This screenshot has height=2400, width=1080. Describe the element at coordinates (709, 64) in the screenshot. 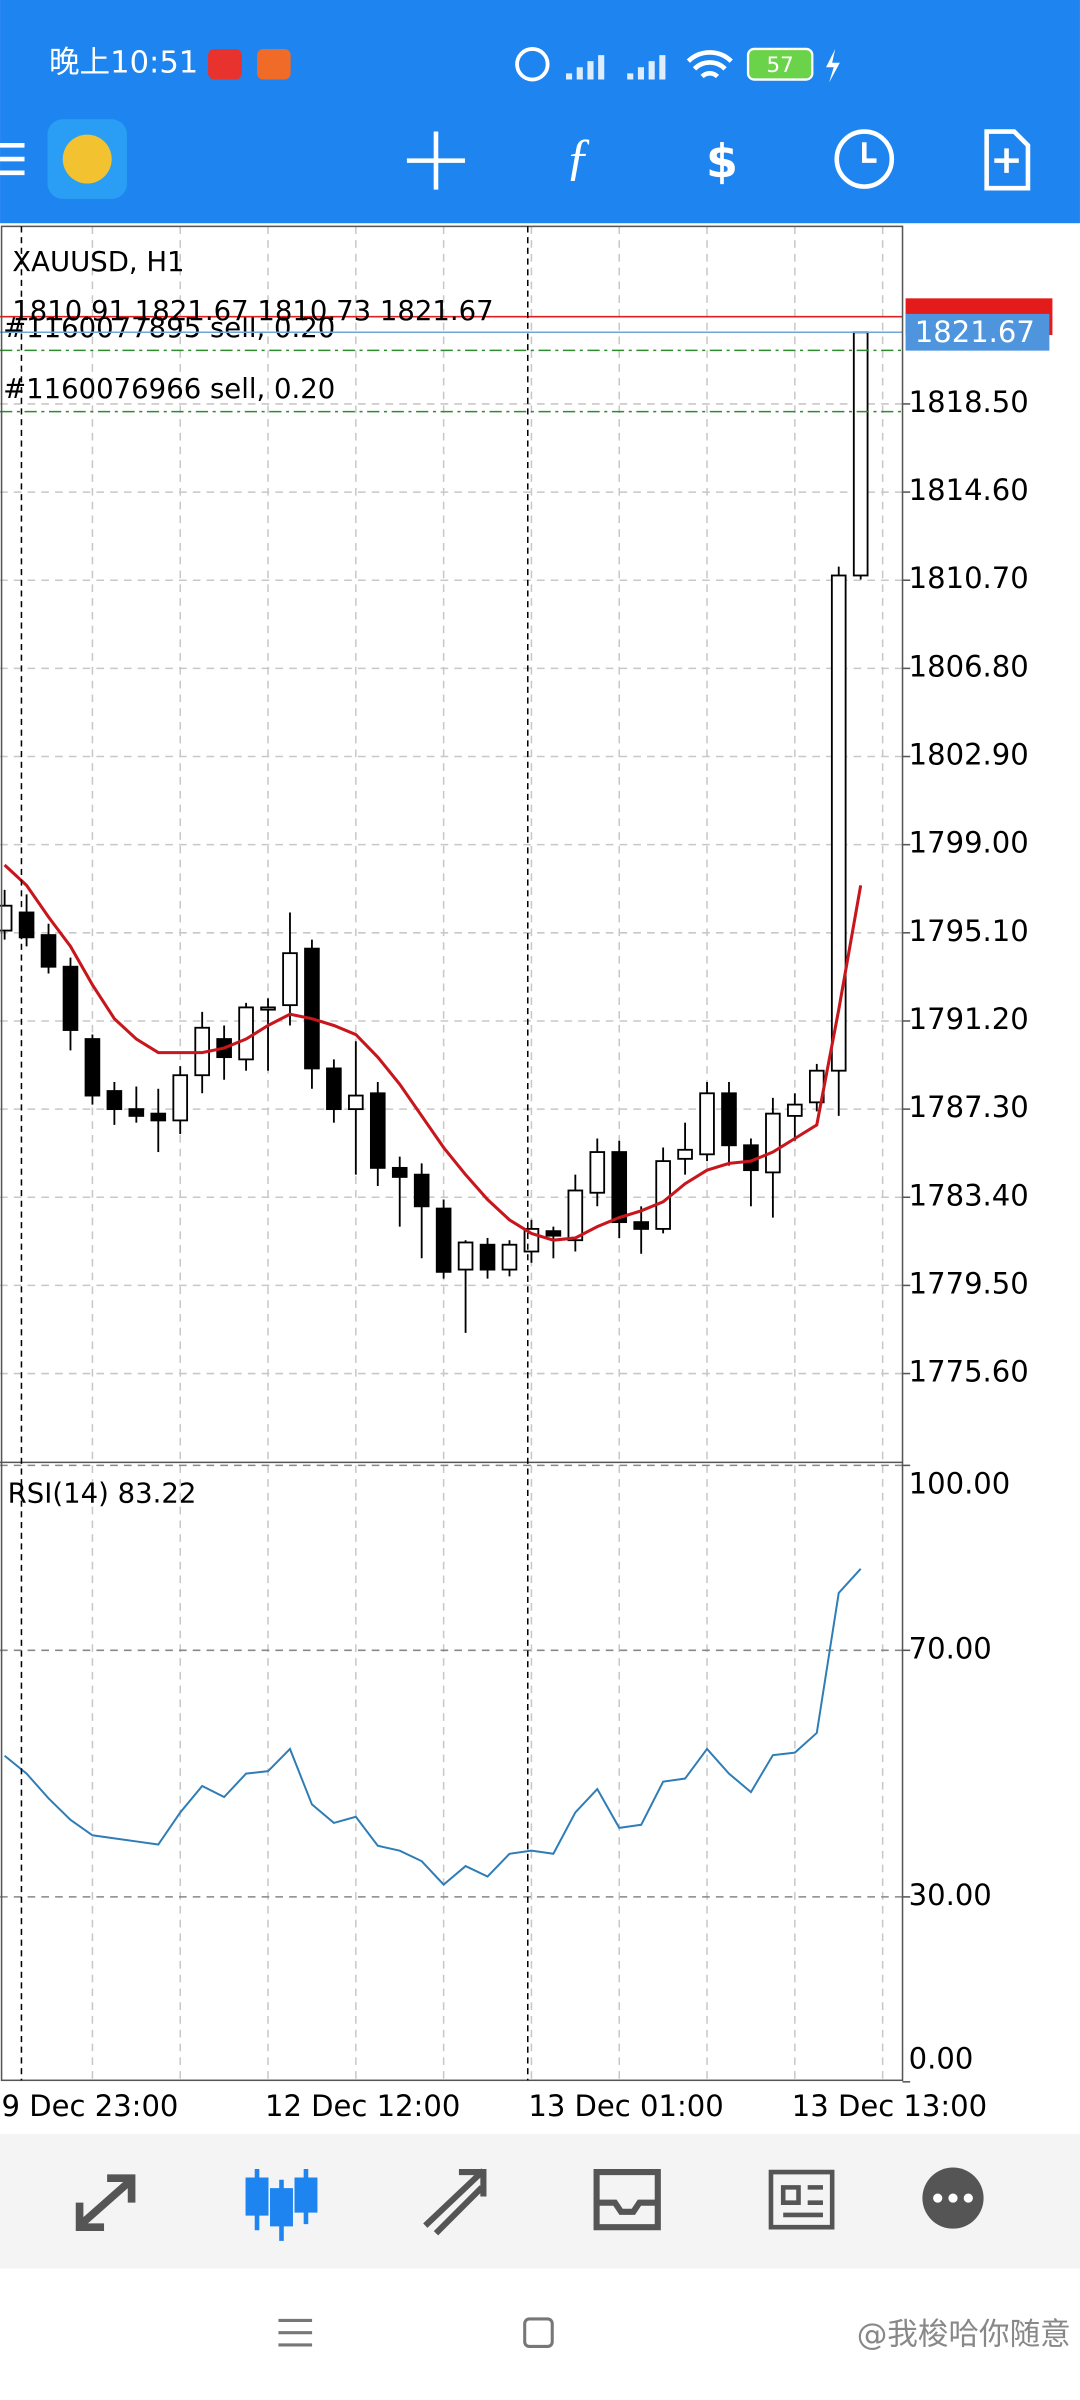

I see `wifi-icon` at that location.